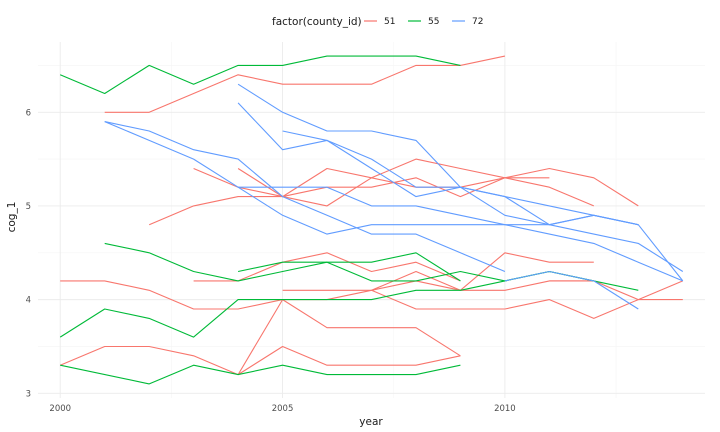 The width and height of the screenshot is (720, 432). What do you see at coordinates (28, 253) in the screenshot?
I see `y-axis-ticks: 3 4 5 6` at bounding box center [28, 253].